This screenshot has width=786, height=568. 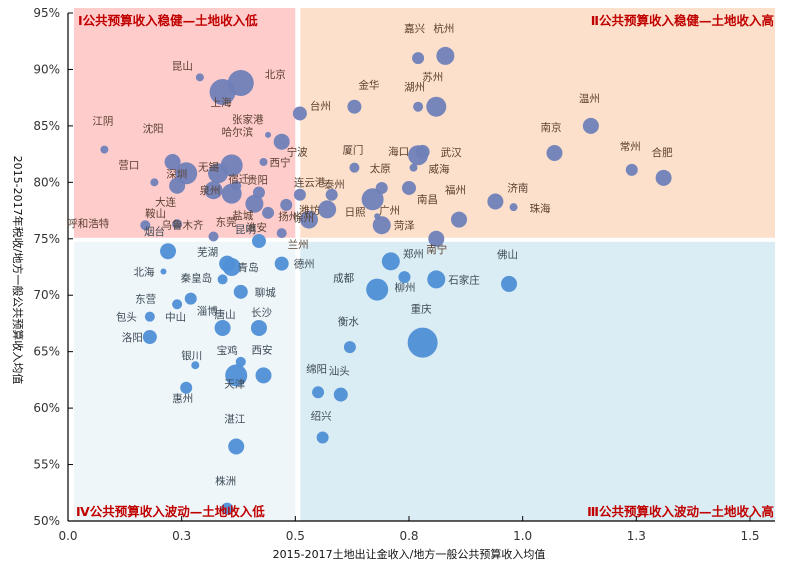 I want to click on city-label: 郑州, so click(x=413, y=253).